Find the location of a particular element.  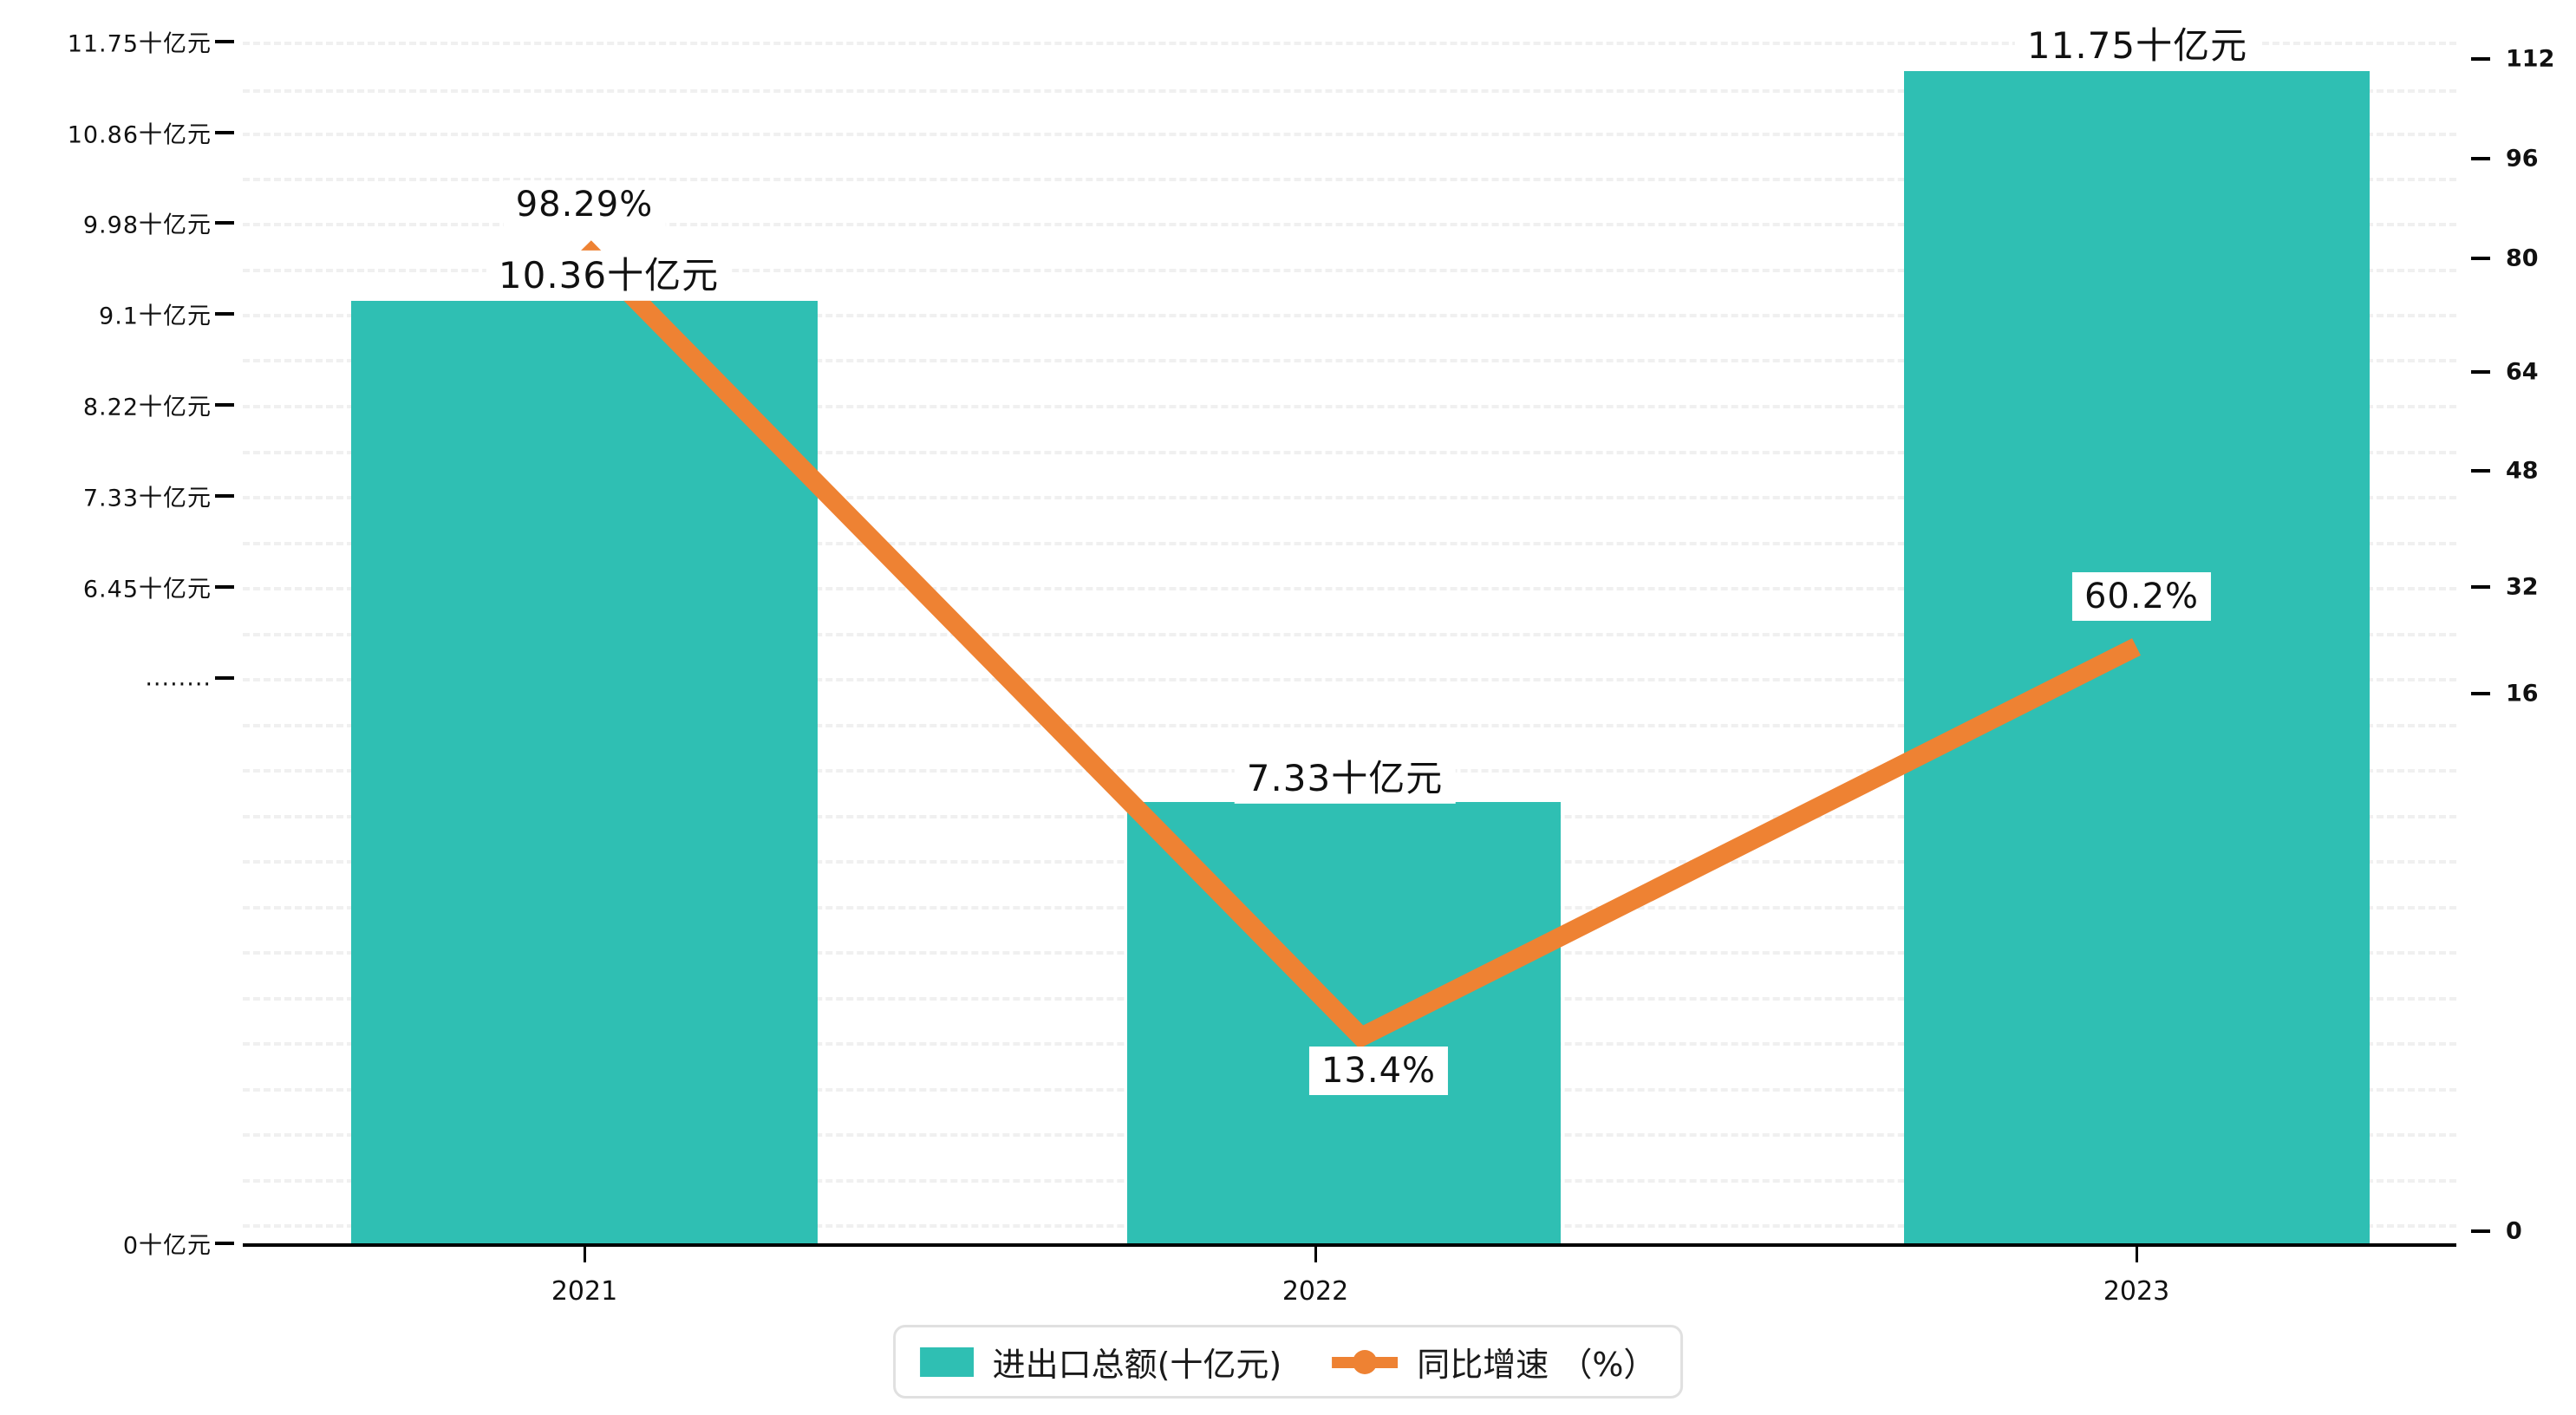

y-axis-right-label: 0 is located at coordinates (2514, 1231).